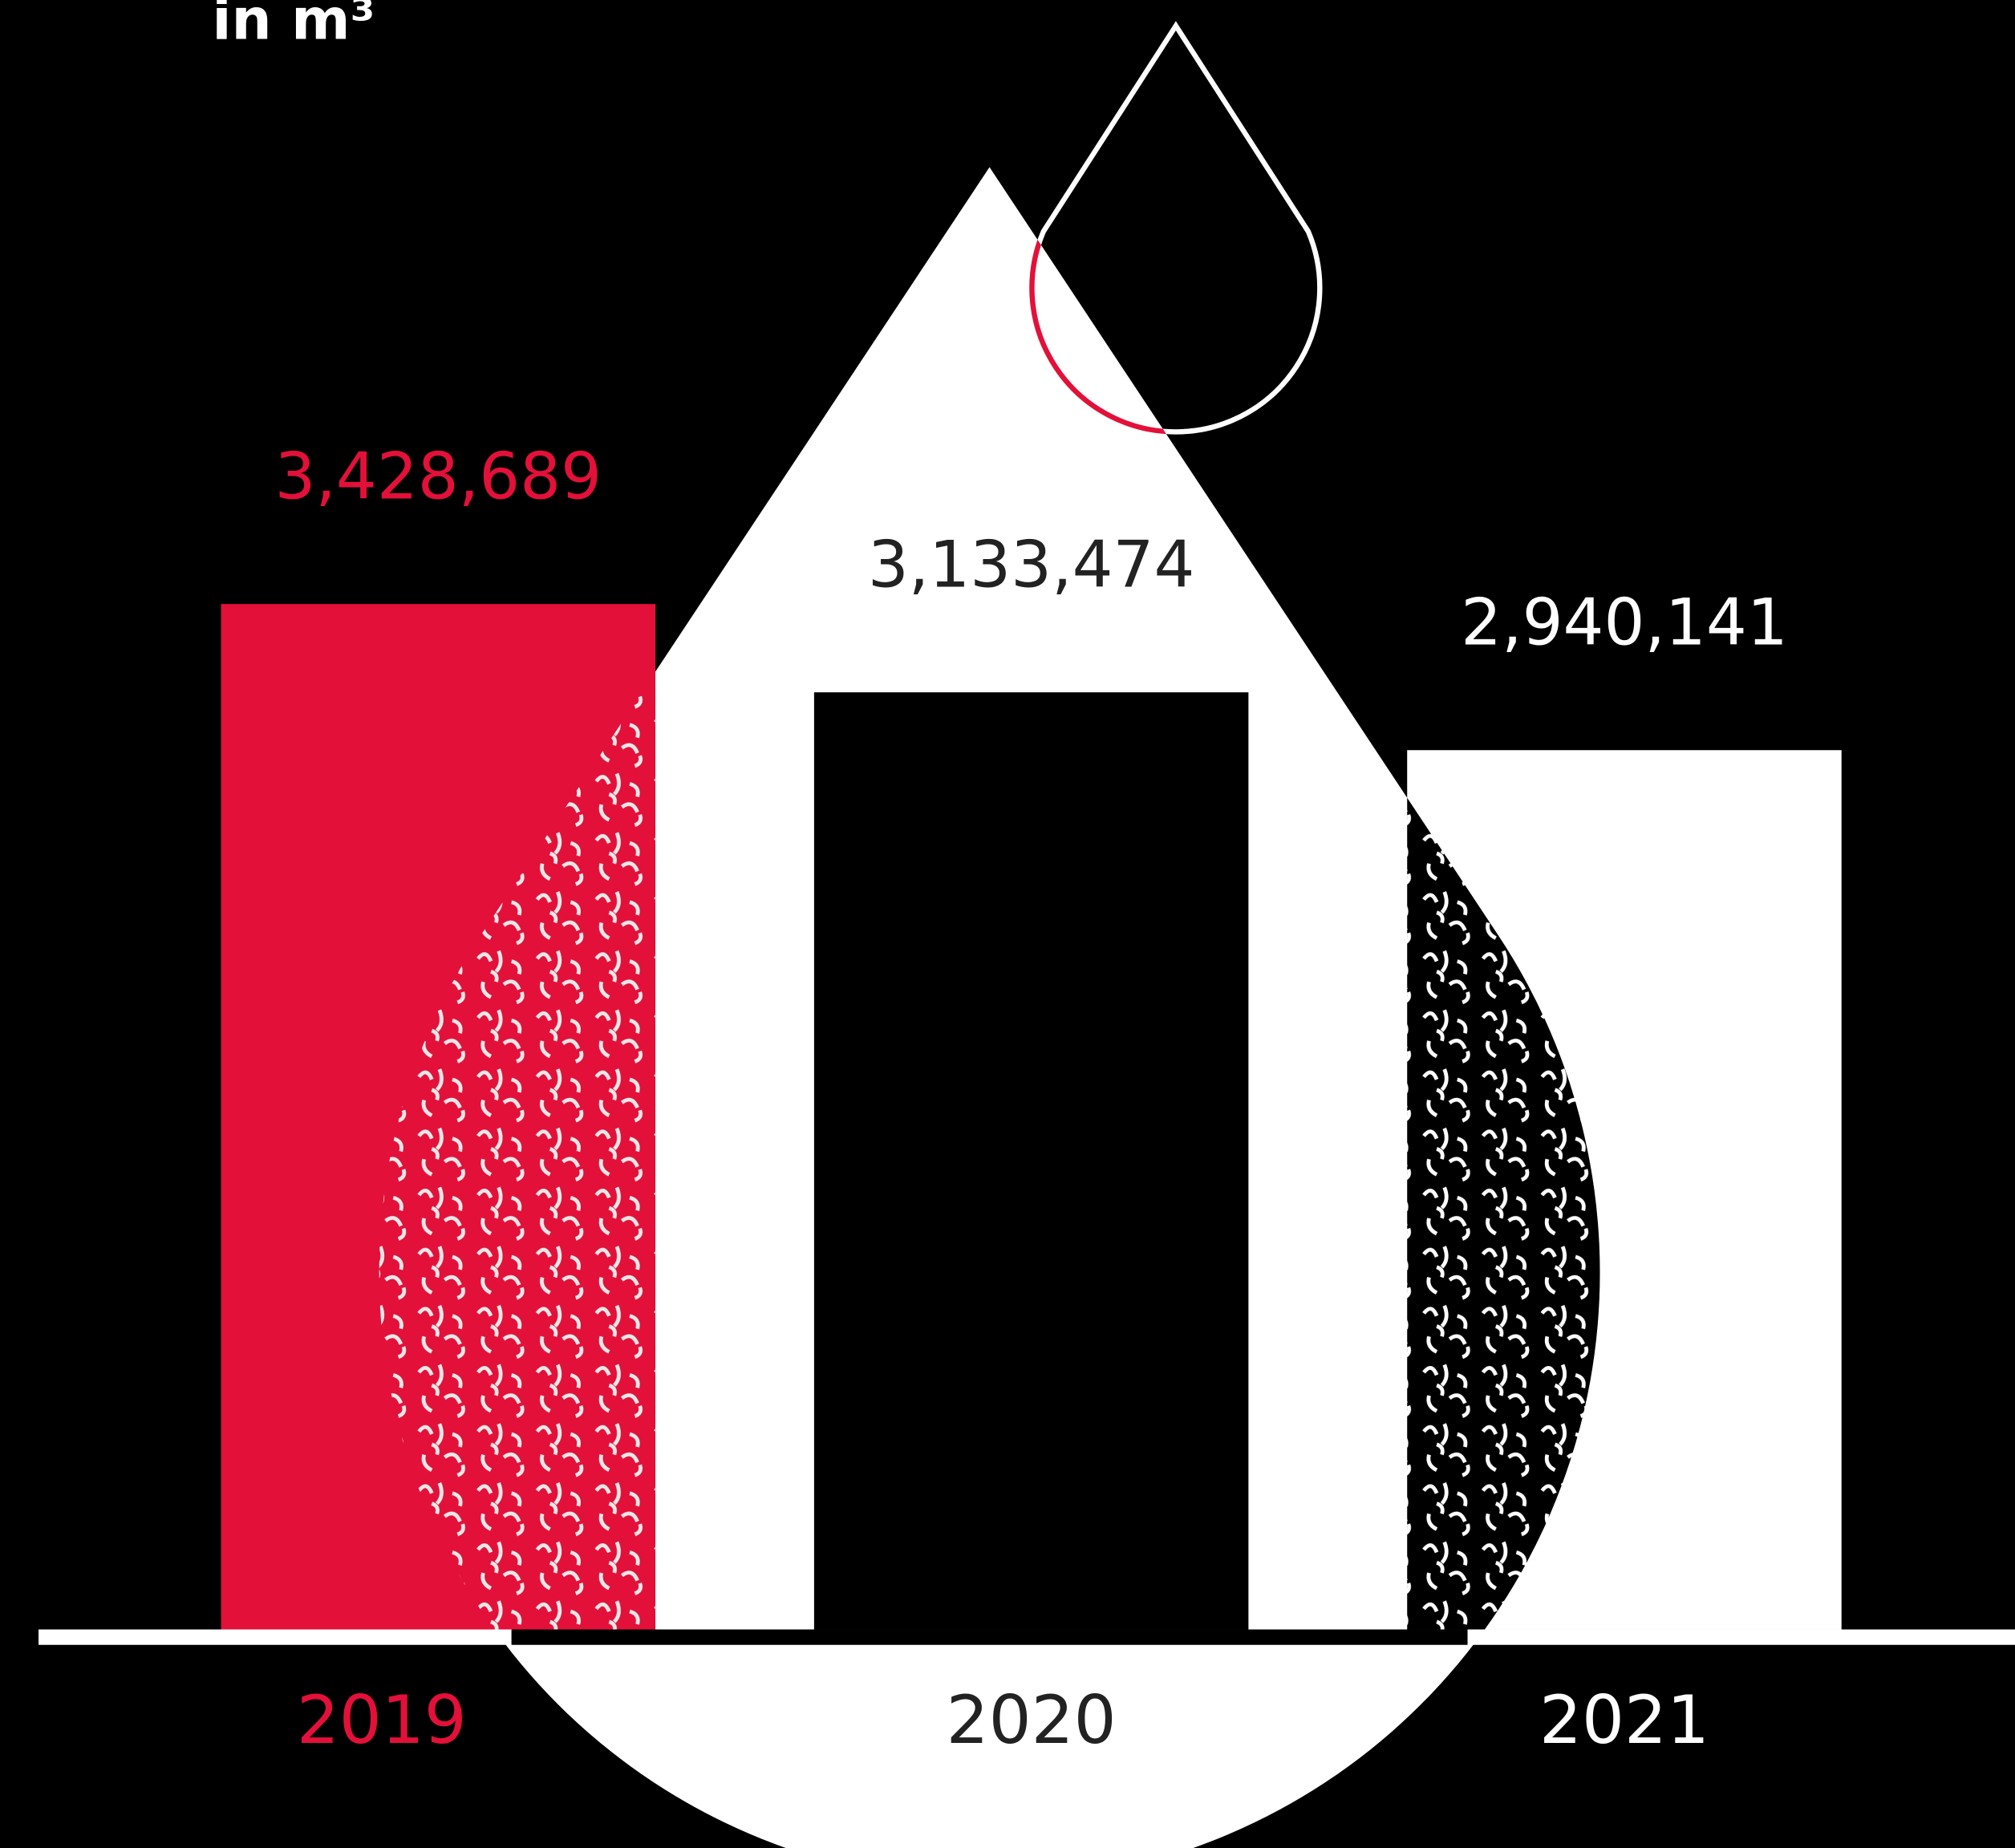 The image size is (2015, 1848). Describe the element at coordinates (1031, 564) in the screenshot. I see `value-label: 3,133,474` at that location.